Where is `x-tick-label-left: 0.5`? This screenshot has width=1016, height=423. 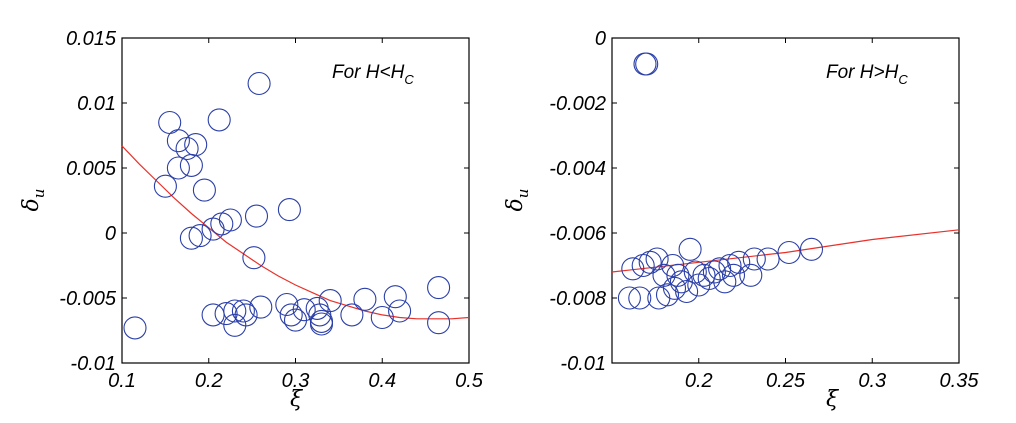 x-tick-label-left: 0.5 is located at coordinates (469, 381).